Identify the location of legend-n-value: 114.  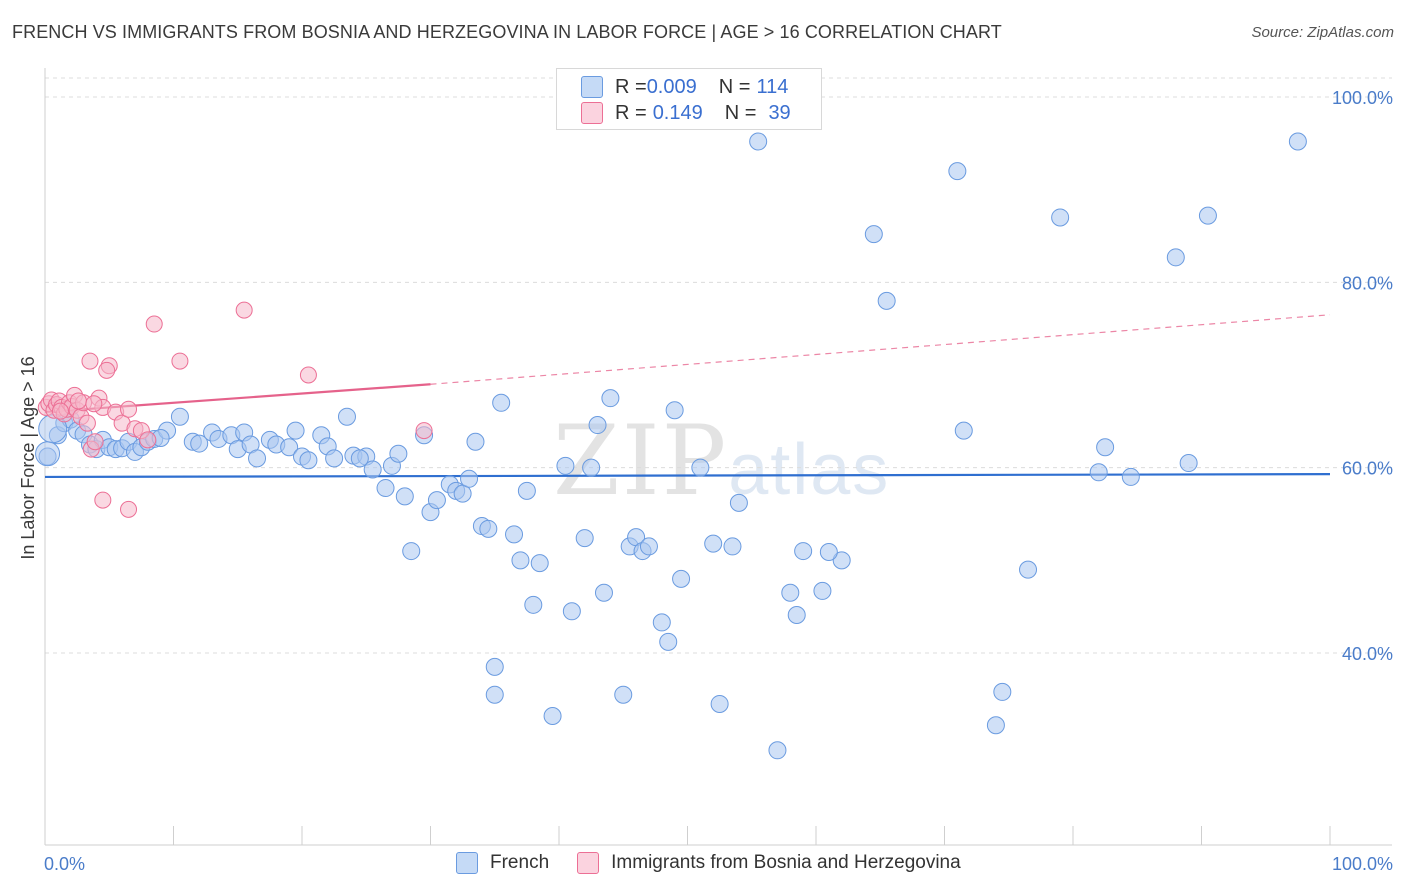
(772, 86).